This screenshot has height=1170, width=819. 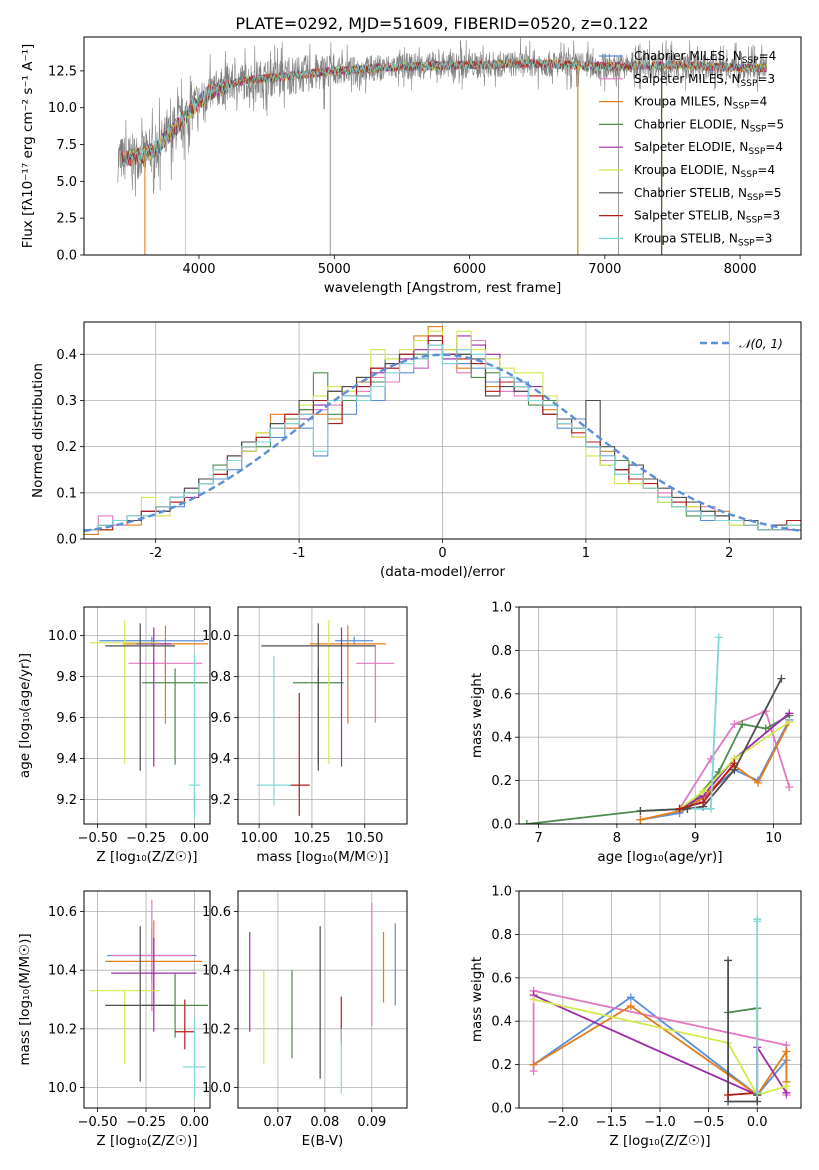 What do you see at coordinates (322, 857) in the screenshot?
I see `age_vs_mass-x-axis-label: mass [log₁₀(M/M☉)]` at bounding box center [322, 857].